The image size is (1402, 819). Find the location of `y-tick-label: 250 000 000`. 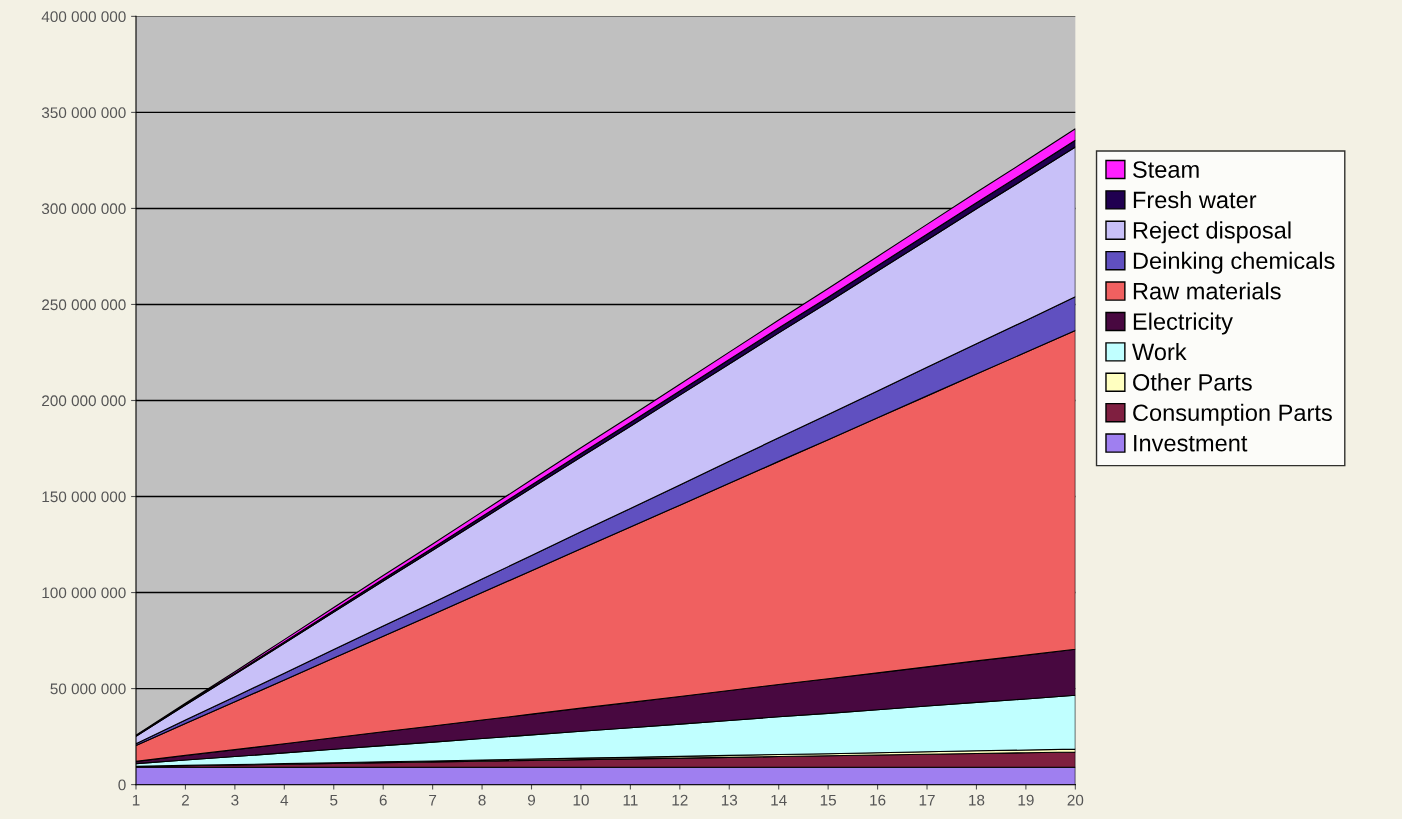

y-tick-label: 250 000 000 is located at coordinates (84, 305).